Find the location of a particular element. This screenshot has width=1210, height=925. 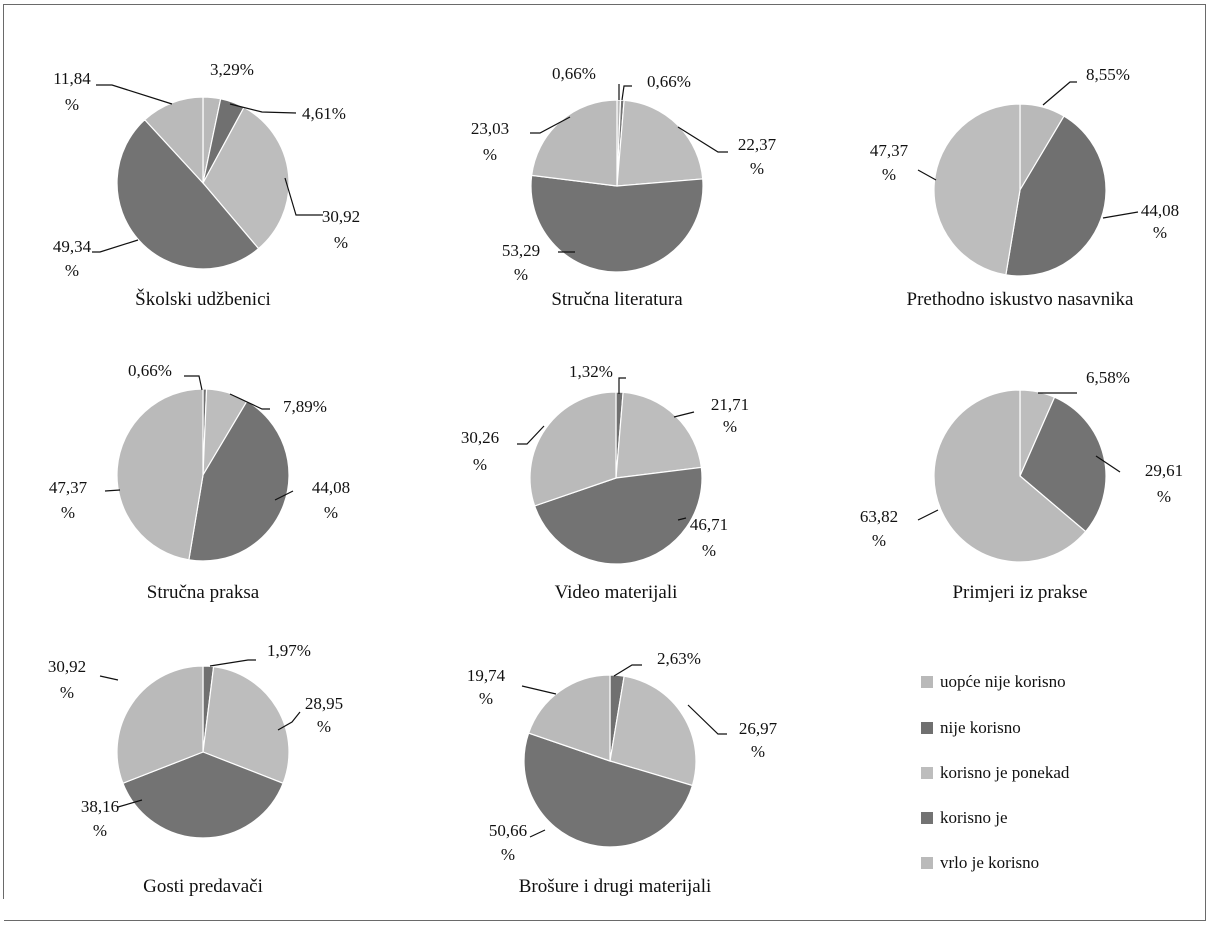

data-label: 21,71 is located at coordinates (730, 404).